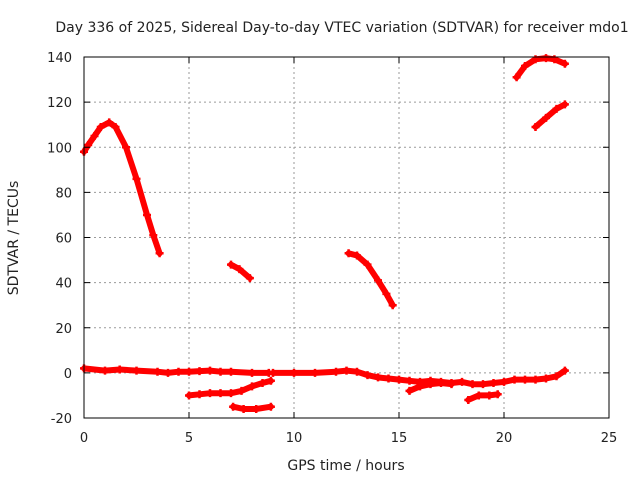  Describe the element at coordinates (399, 438) in the screenshot. I see `x-tick-label: 15` at that location.